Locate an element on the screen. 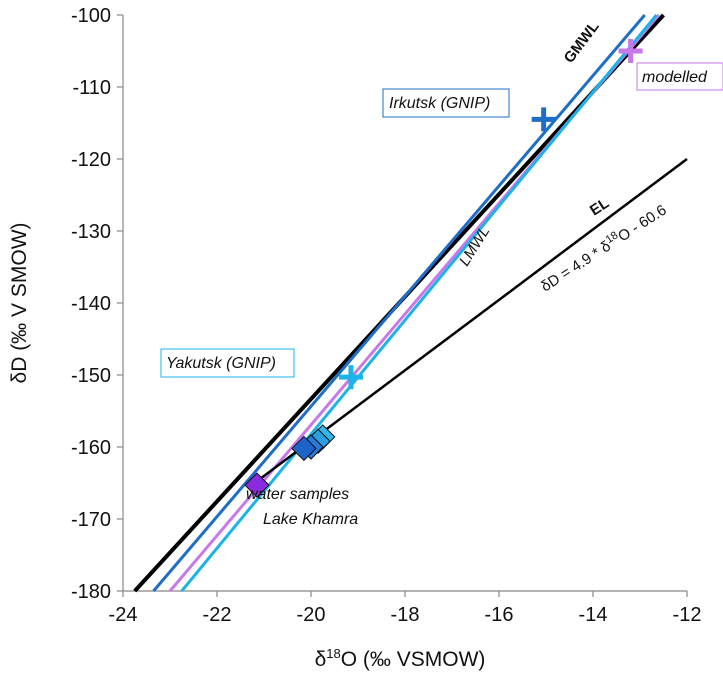 This screenshot has height=683, width=723. samples-label-line2: Lake Khamra is located at coordinates (310, 519).